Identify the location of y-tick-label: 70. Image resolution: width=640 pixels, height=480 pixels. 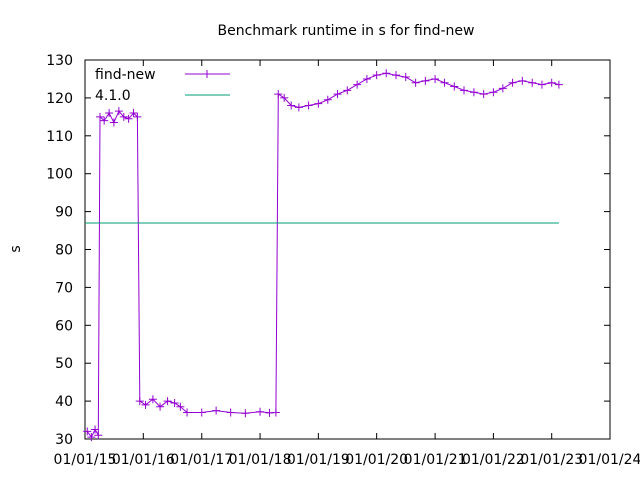
(64, 288).